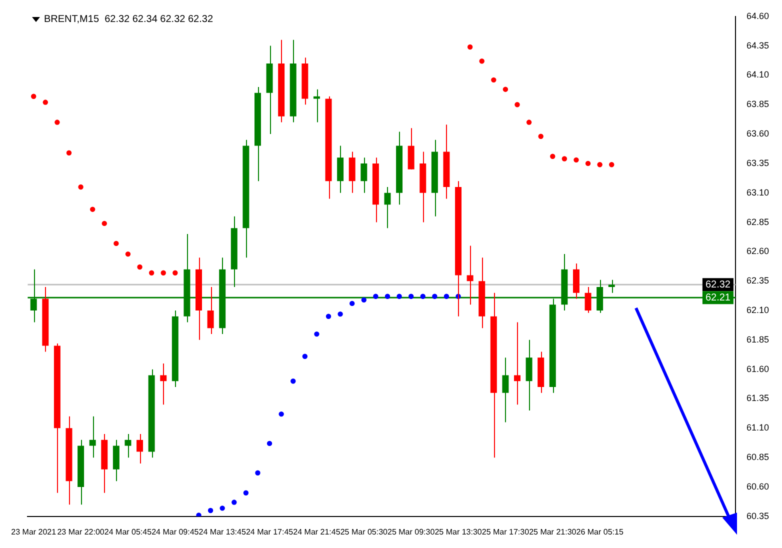 The height and width of the screenshot is (548, 782). I want to click on y-tick-label: 60.60, so click(758, 486).